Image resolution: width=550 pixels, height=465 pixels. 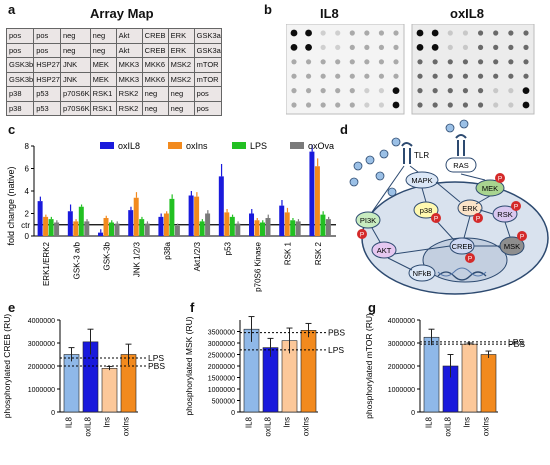 I want to click on bar-IL8, so click(x=71, y=383).